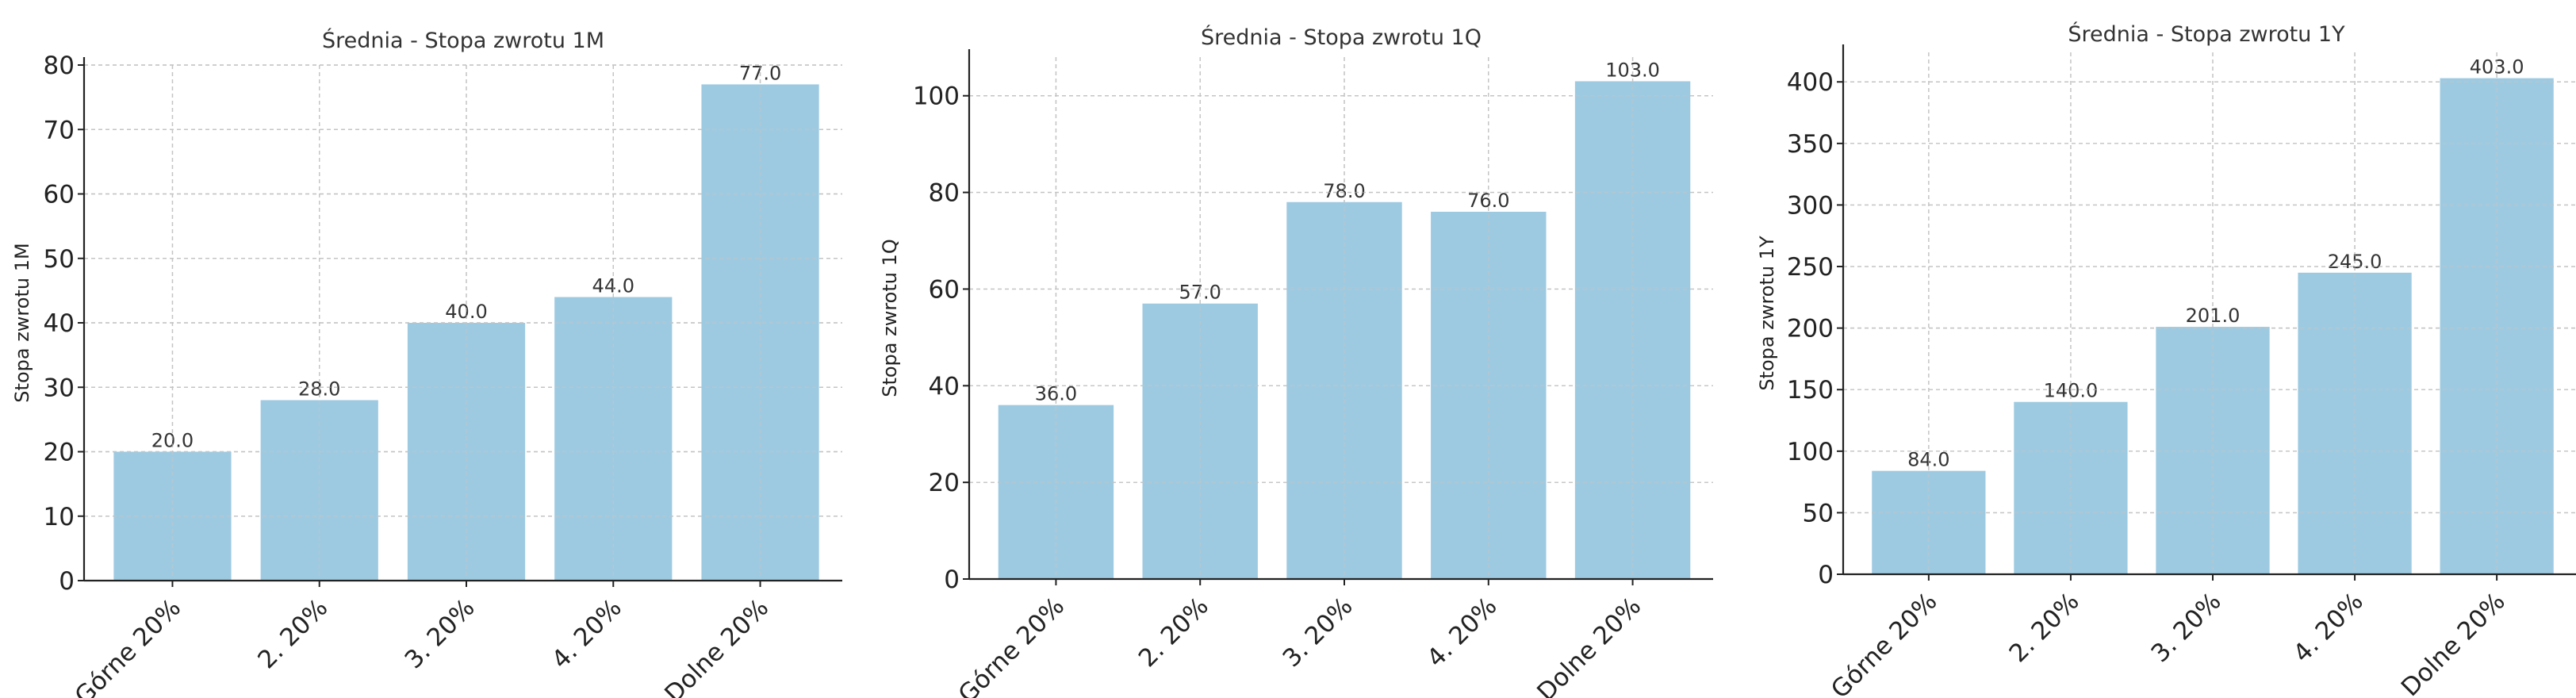 Image resolution: width=2576 pixels, height=698 pixels. I want to click on data-label-3: 78.0, so click(1344, 191).